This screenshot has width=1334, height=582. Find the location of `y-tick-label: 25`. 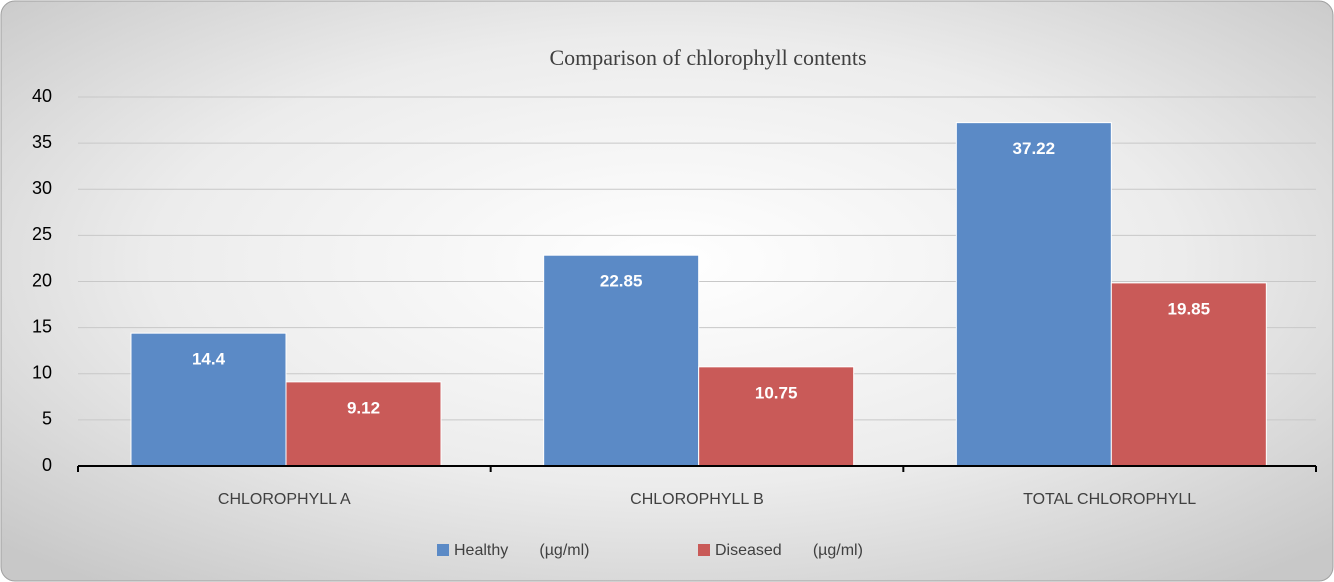

y-tick-label: 25 is located at coordinates (42, 234).